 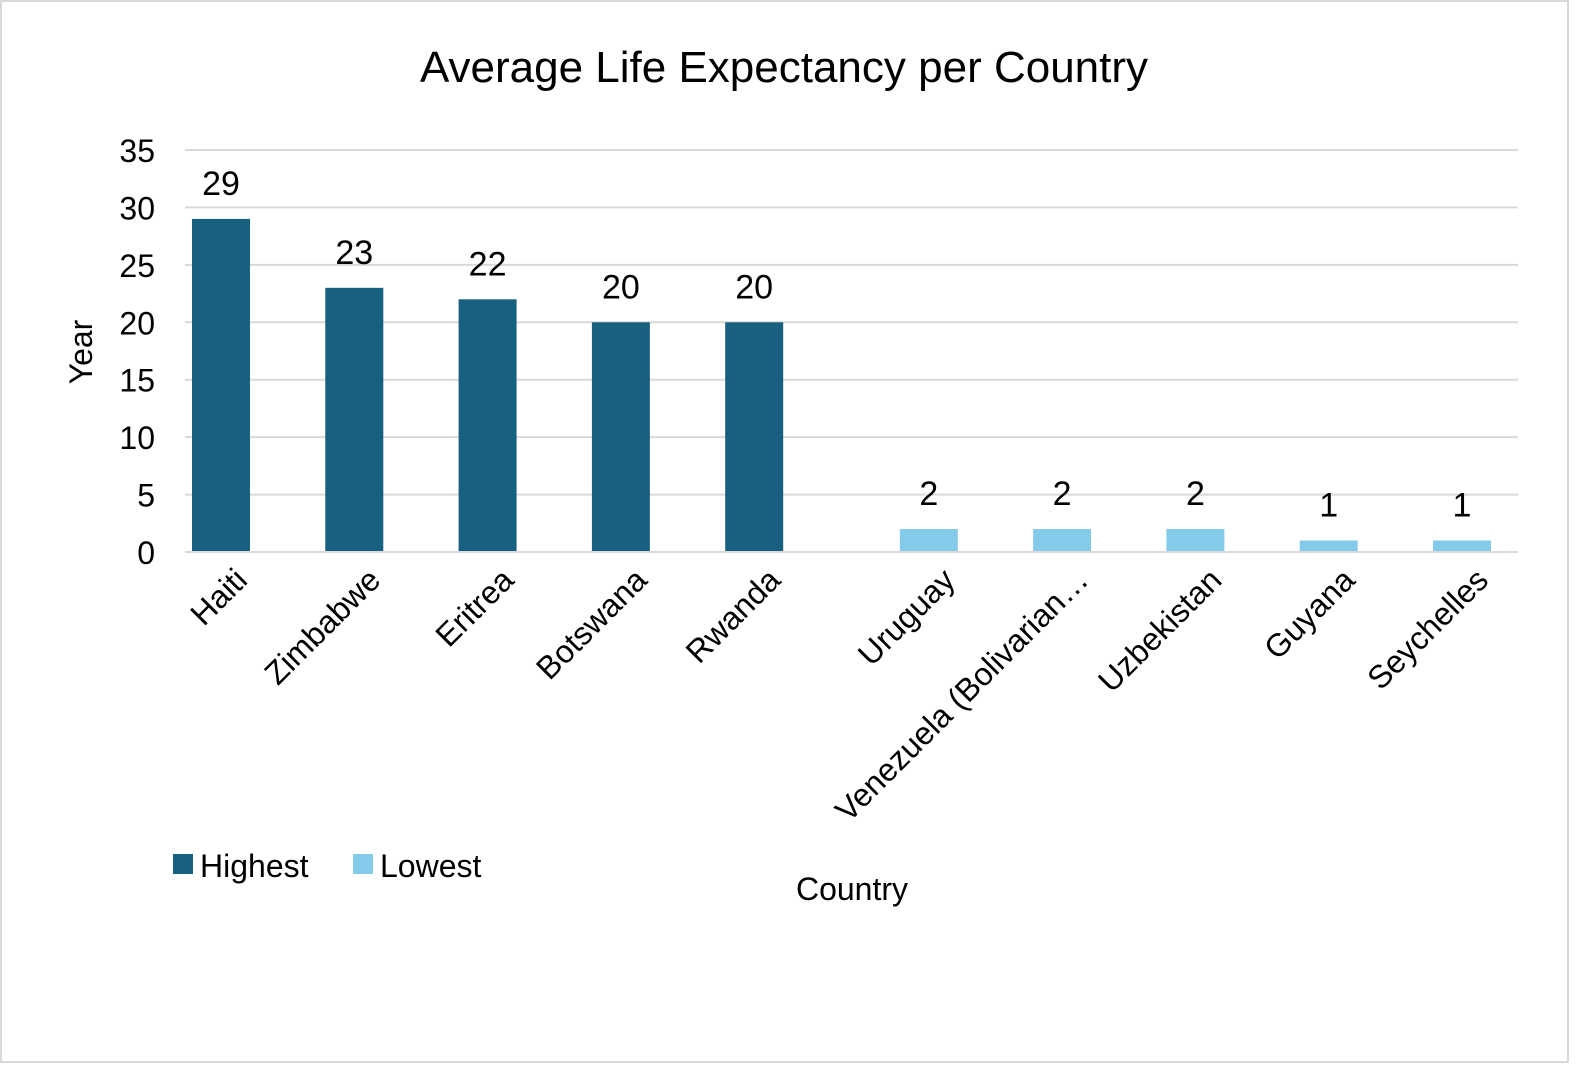 What do you see at coordinates (137, 208) in the screenshot?
I see `y-tick-label: 30` at bounding box center [137, 208].